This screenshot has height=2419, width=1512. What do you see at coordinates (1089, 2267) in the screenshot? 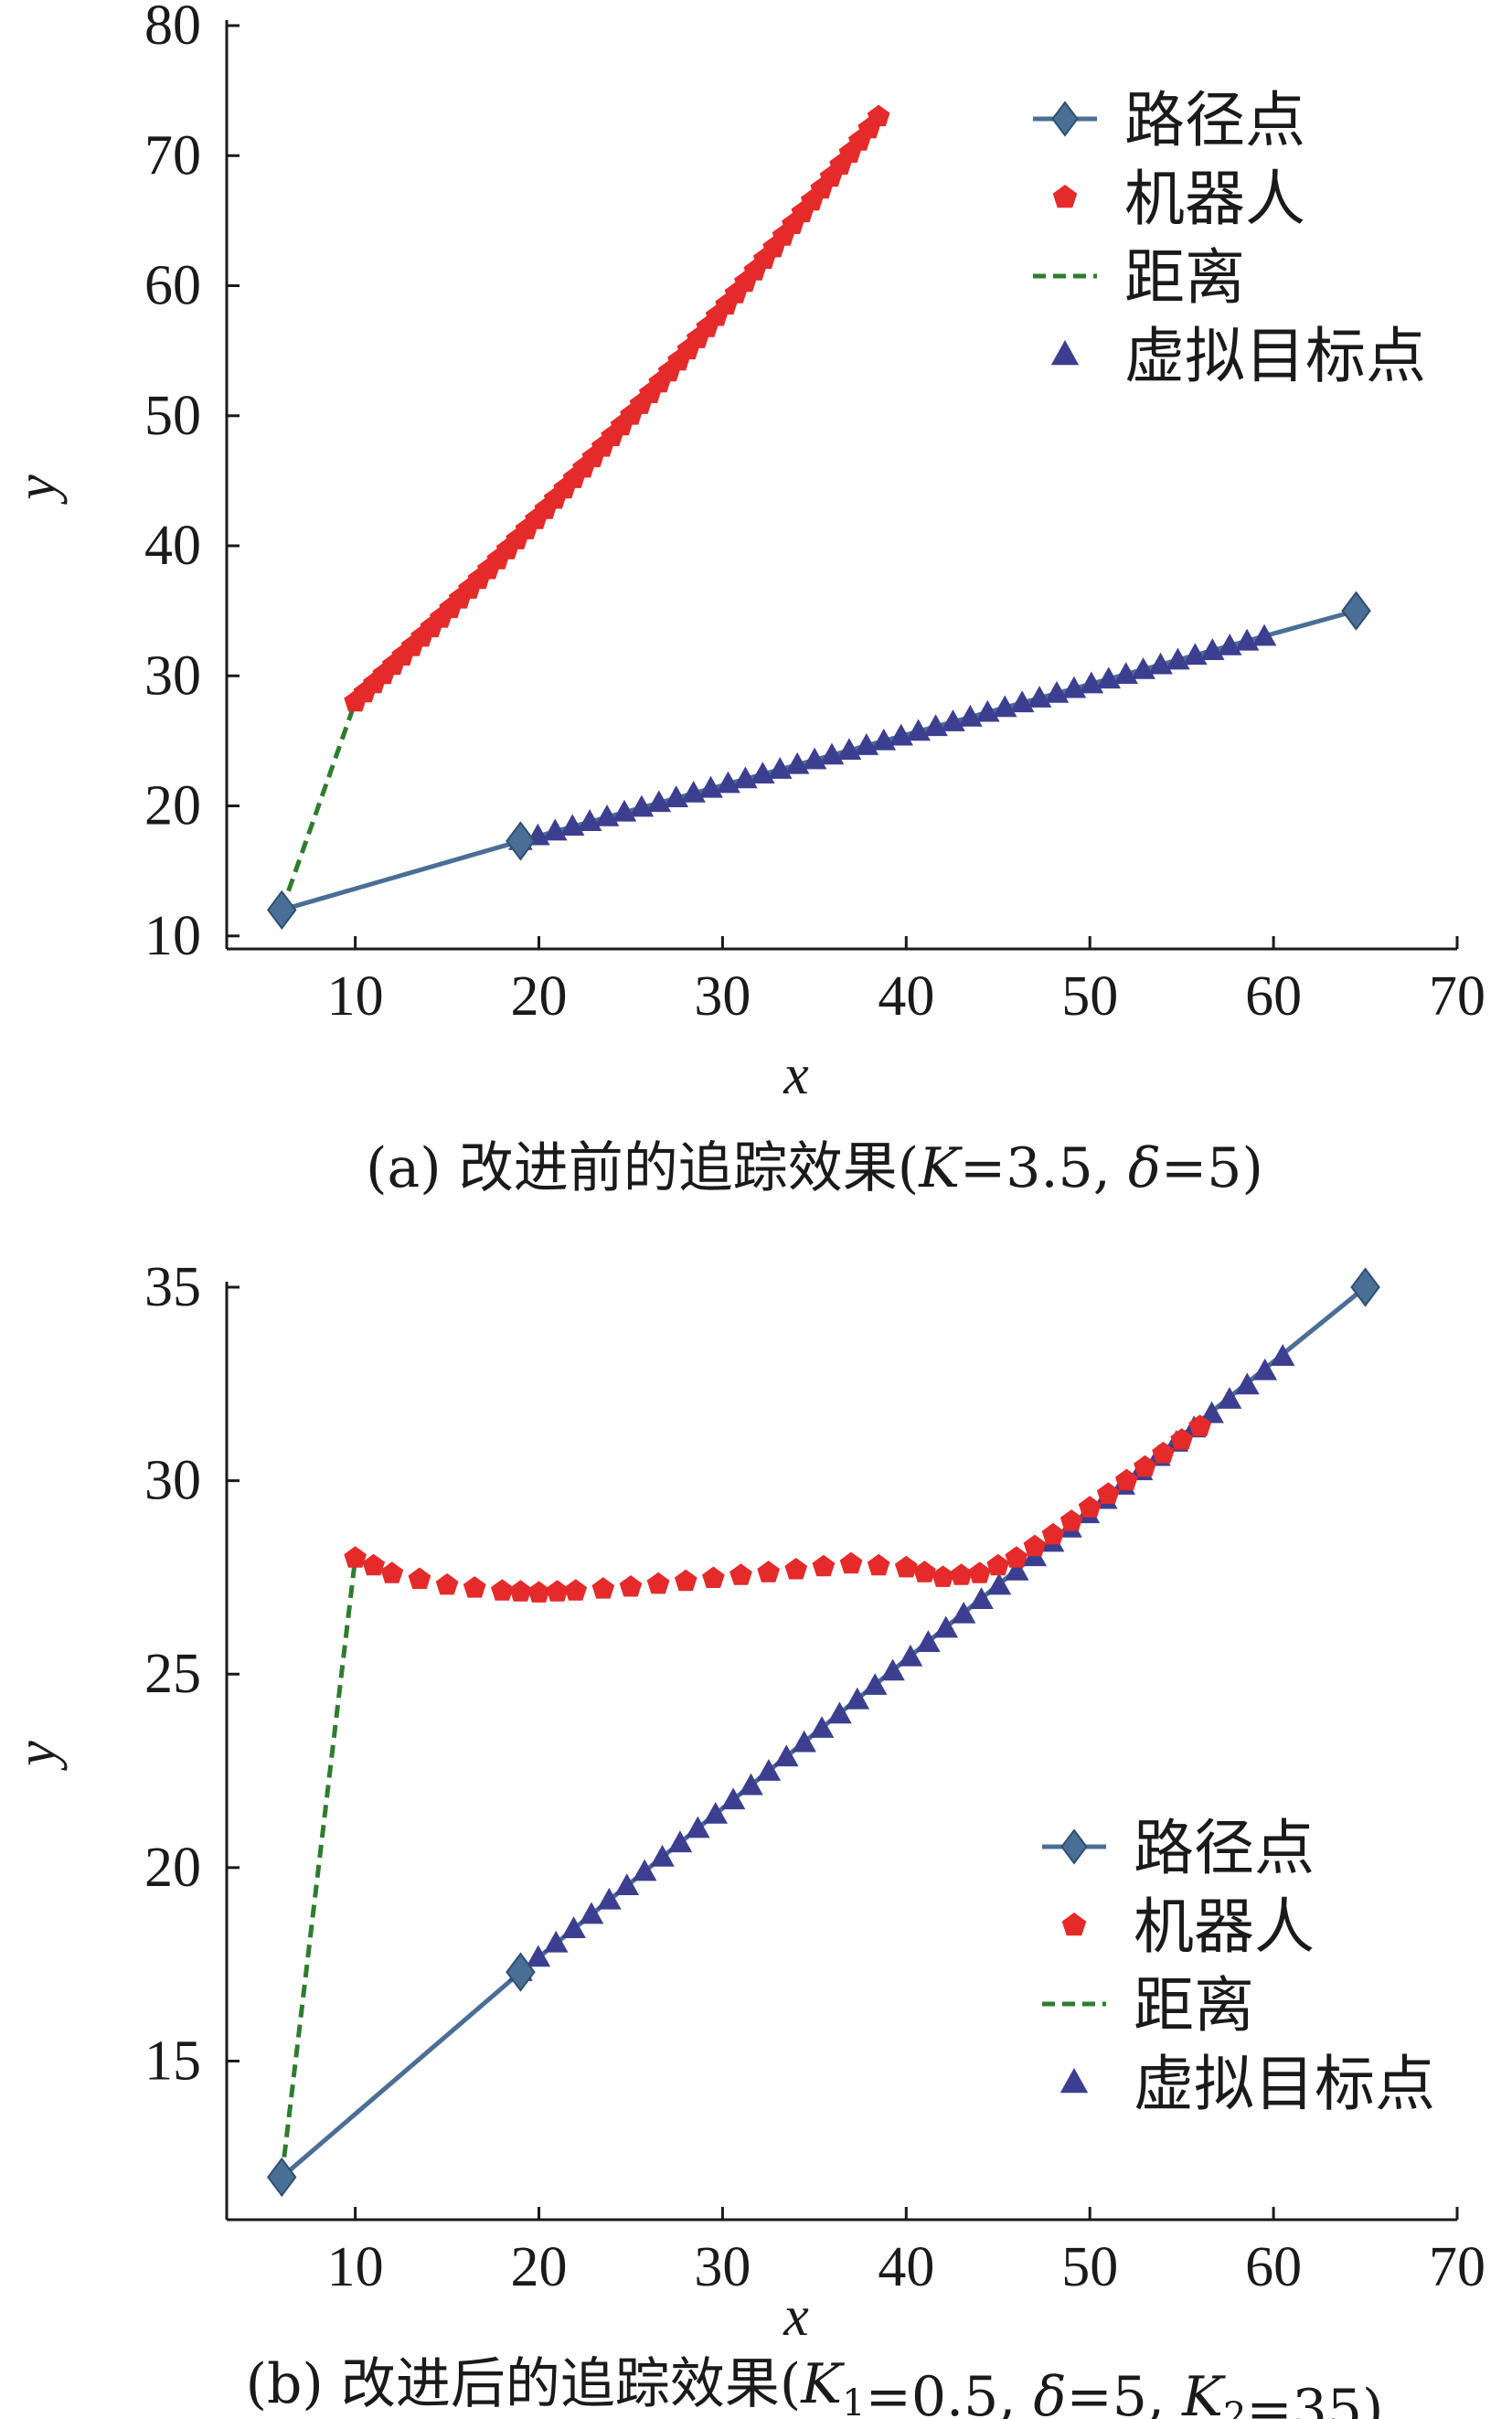
I see `x-tick-label: 50` at bounding box center [1089, 2267].